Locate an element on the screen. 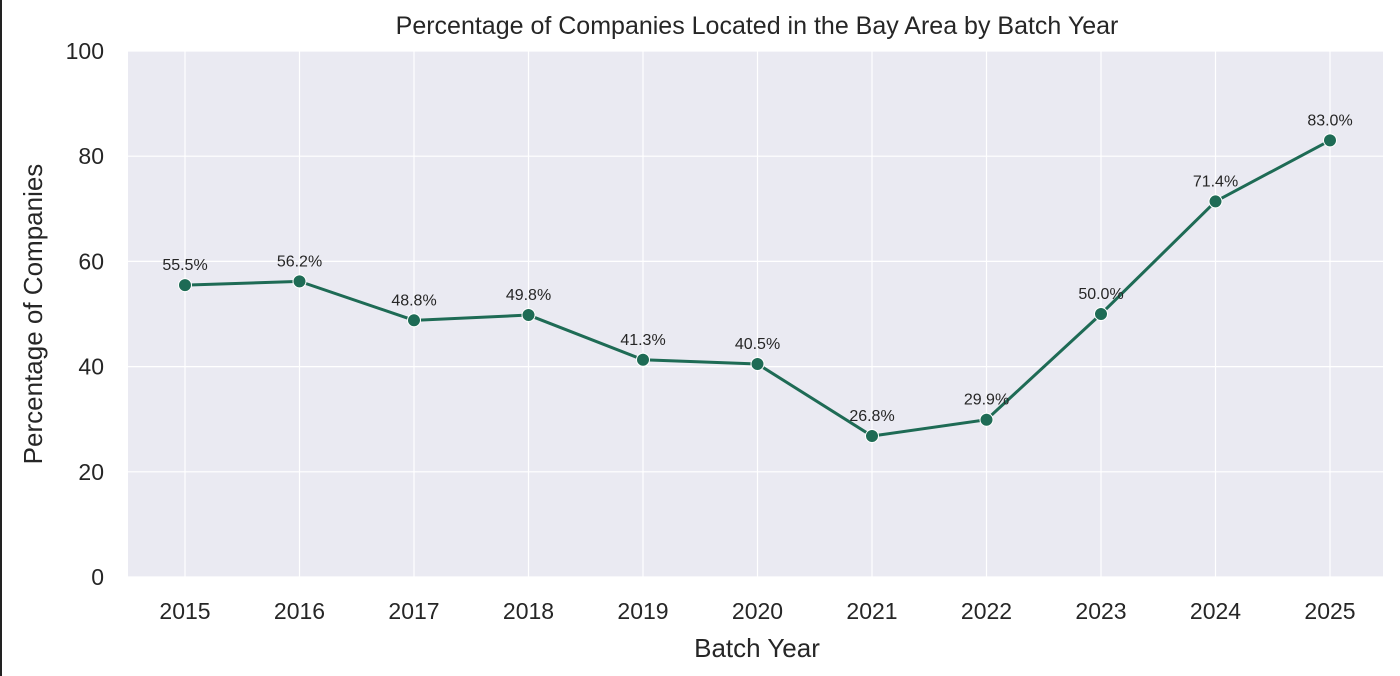 This screenshot has height=676, width=1400. data-label: 29.9% is located at coordinates (986, 400).